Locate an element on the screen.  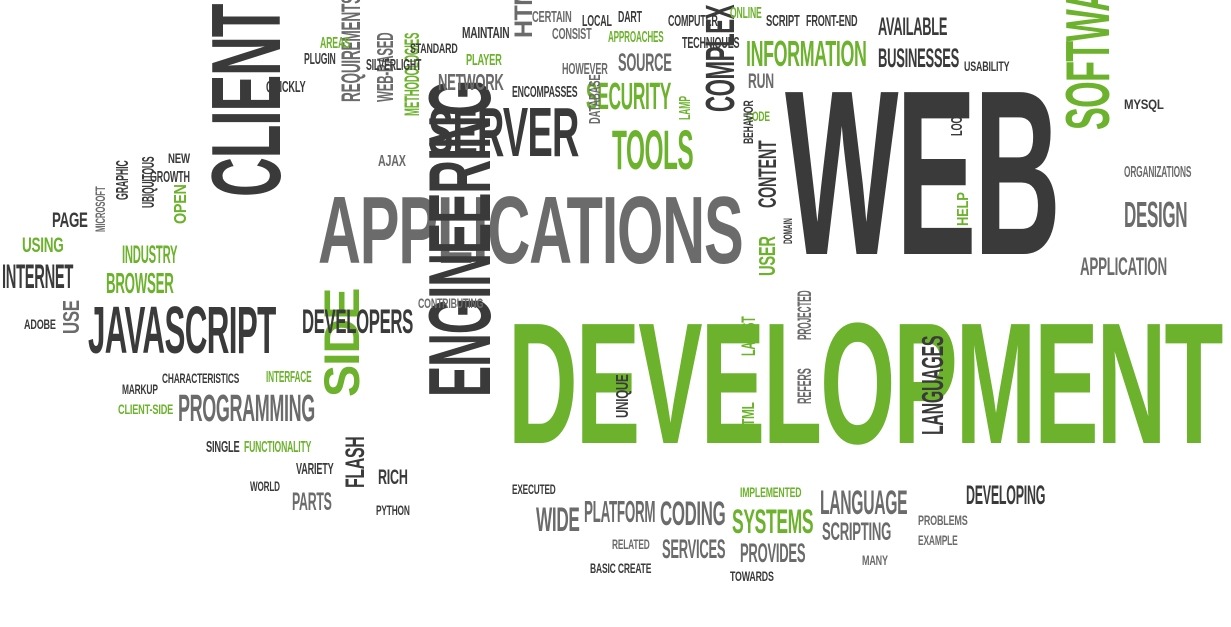
word-example: EXAMPLE is located at coordinates (938, 540).